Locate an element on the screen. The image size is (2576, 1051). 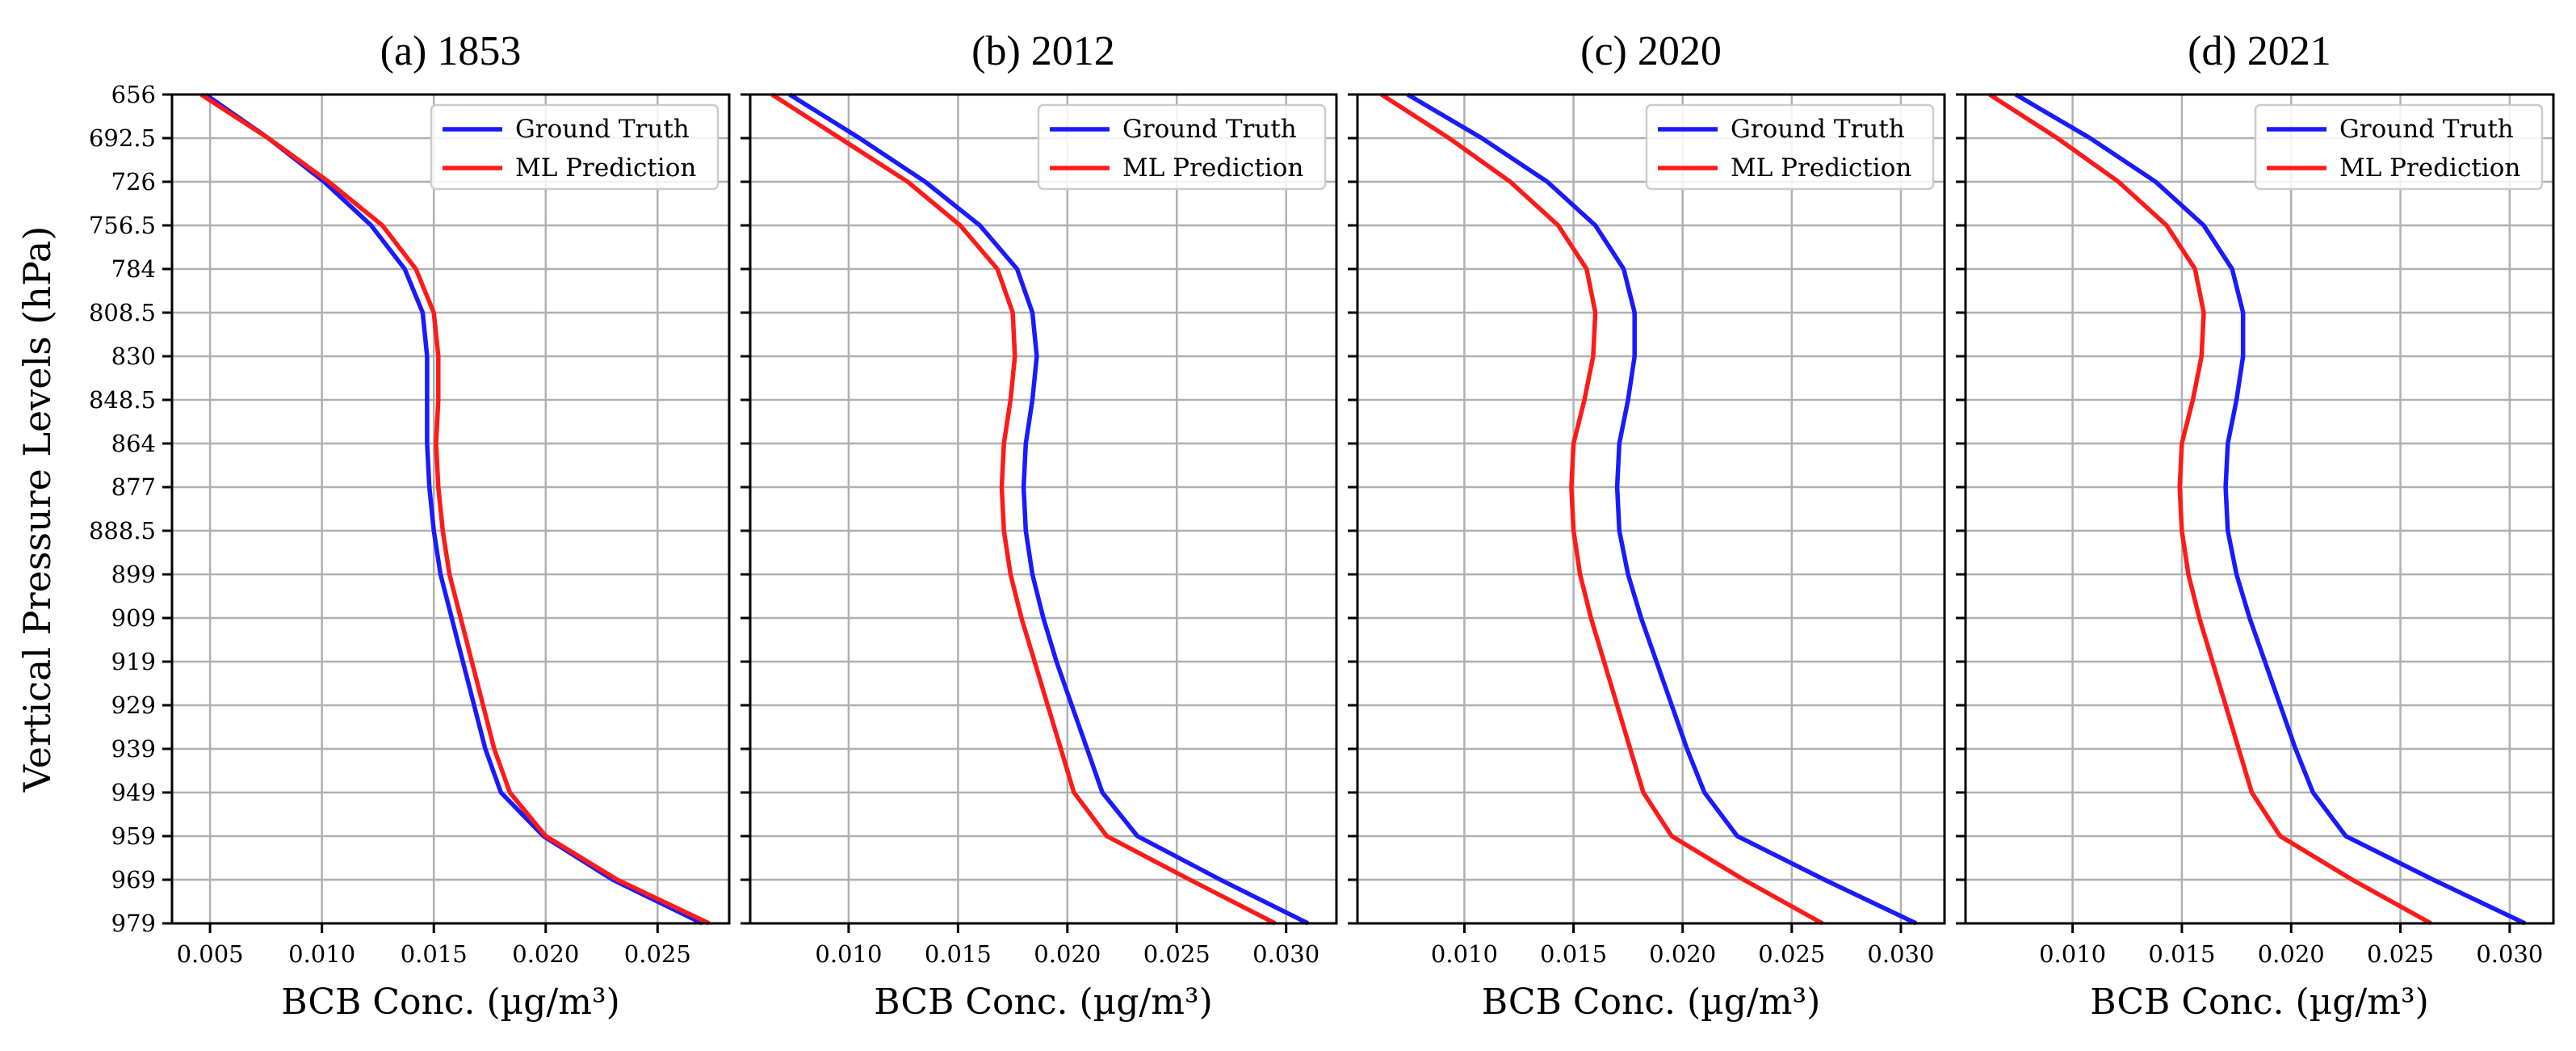
y-tick-label: 756.5 is located at coordinates (122, 225).